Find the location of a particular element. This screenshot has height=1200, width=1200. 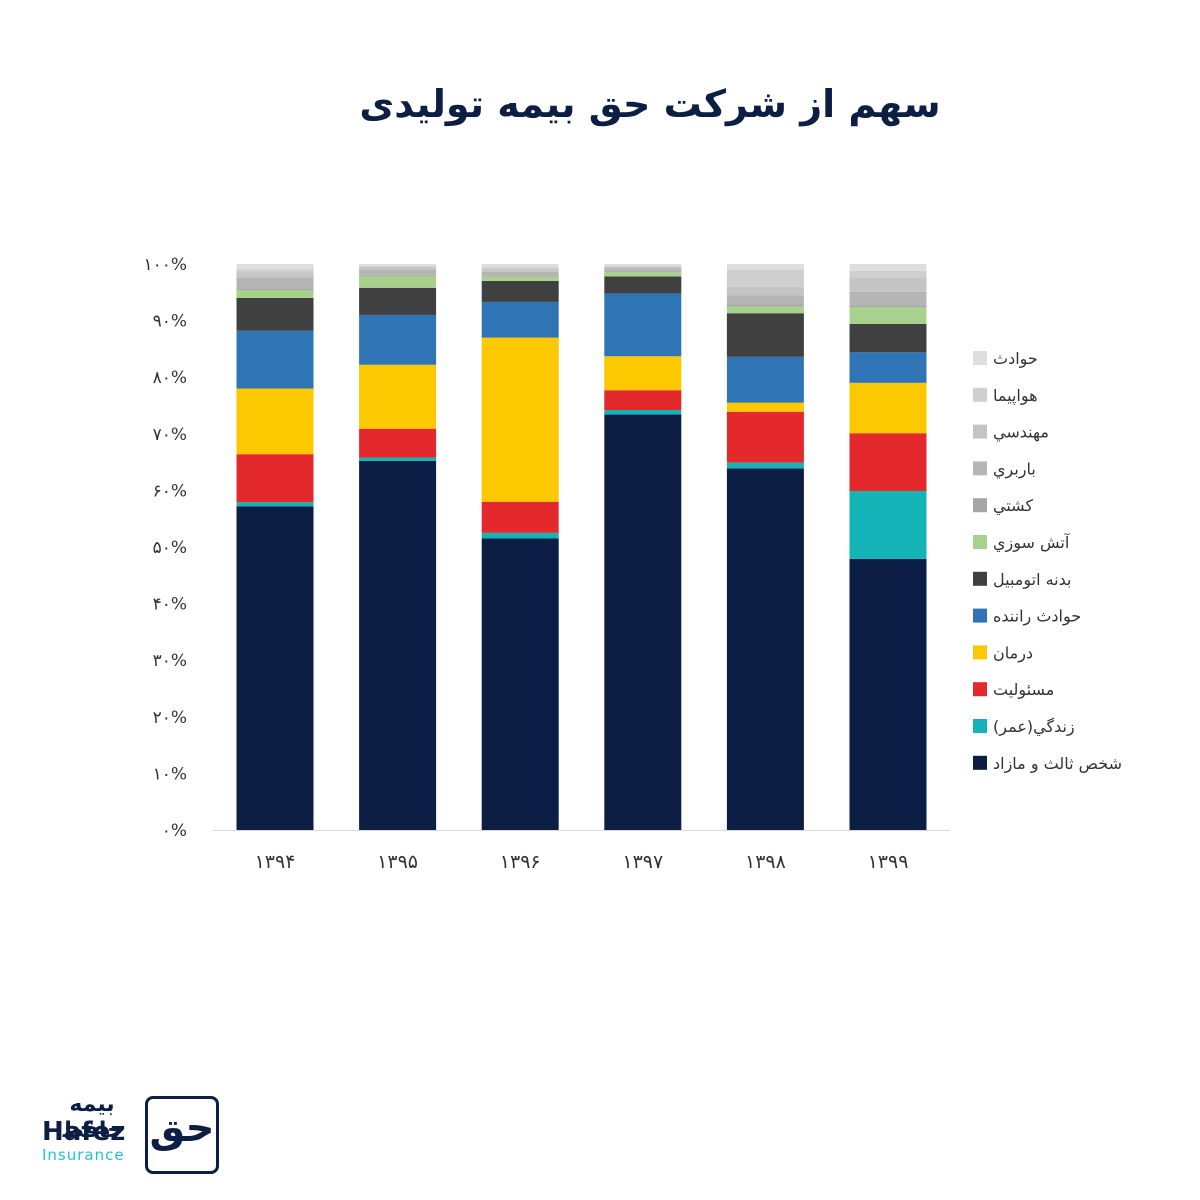

legend-item: حوادث is located at coordinates (1005, 359).